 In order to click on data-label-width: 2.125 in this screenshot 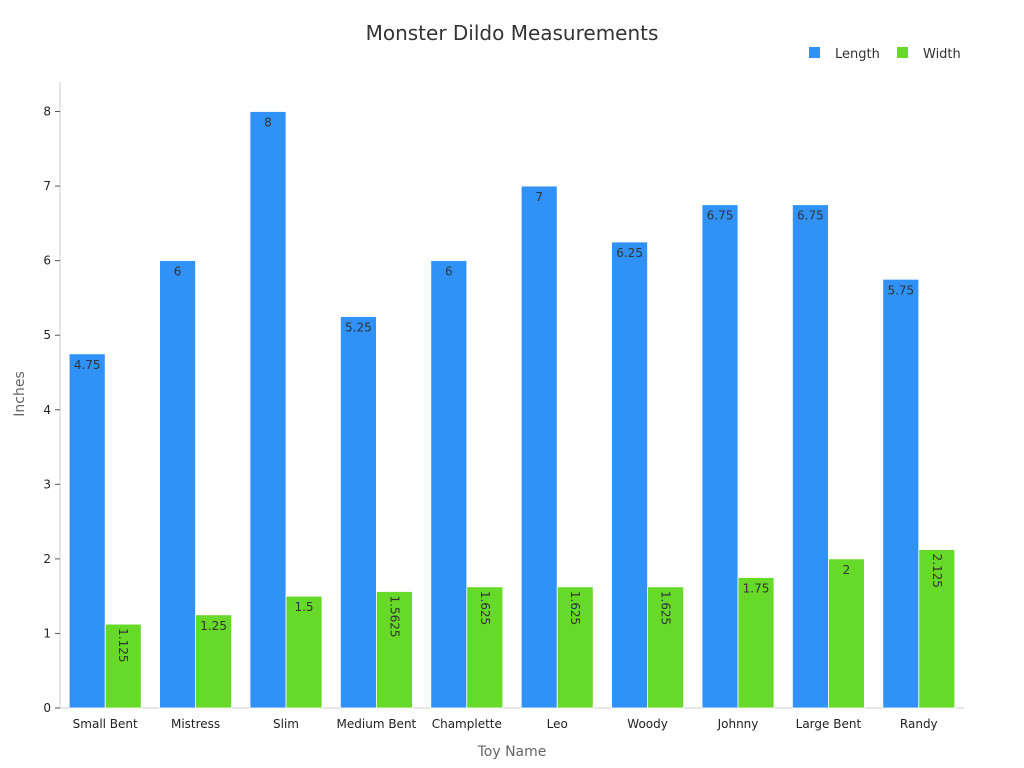, I will do `click(937, 571)`.